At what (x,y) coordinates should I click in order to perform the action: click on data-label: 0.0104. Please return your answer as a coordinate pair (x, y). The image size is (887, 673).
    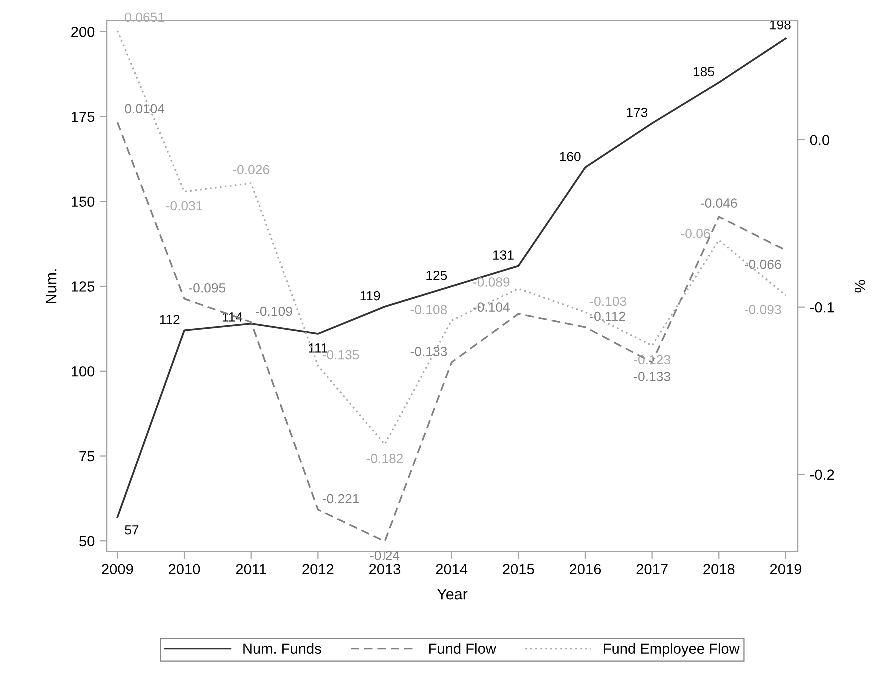
    Looking at the image, I should click on (145, 109).